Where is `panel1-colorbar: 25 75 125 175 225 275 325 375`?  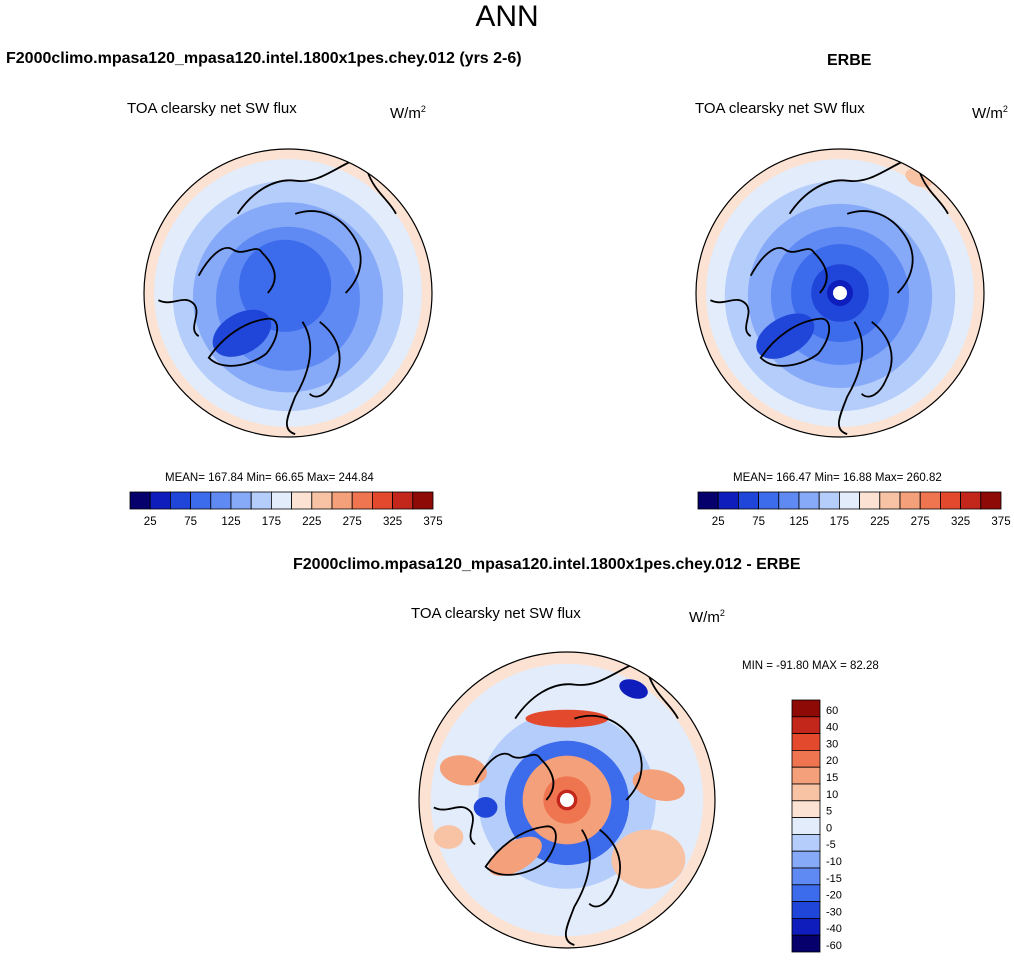 panel1-colorbar: 25 75 125 175 225 275 325 375 is located at coordinates (286, 509).